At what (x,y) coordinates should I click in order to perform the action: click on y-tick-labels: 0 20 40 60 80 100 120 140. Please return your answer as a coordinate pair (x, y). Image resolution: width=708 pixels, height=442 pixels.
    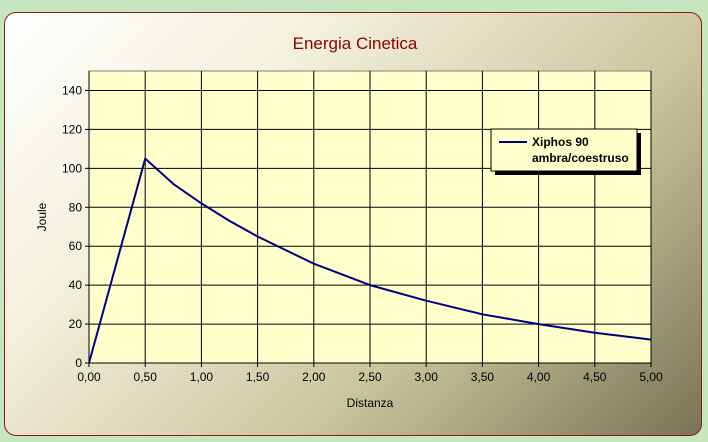
    Looking at the image, I should click on (72, 226).